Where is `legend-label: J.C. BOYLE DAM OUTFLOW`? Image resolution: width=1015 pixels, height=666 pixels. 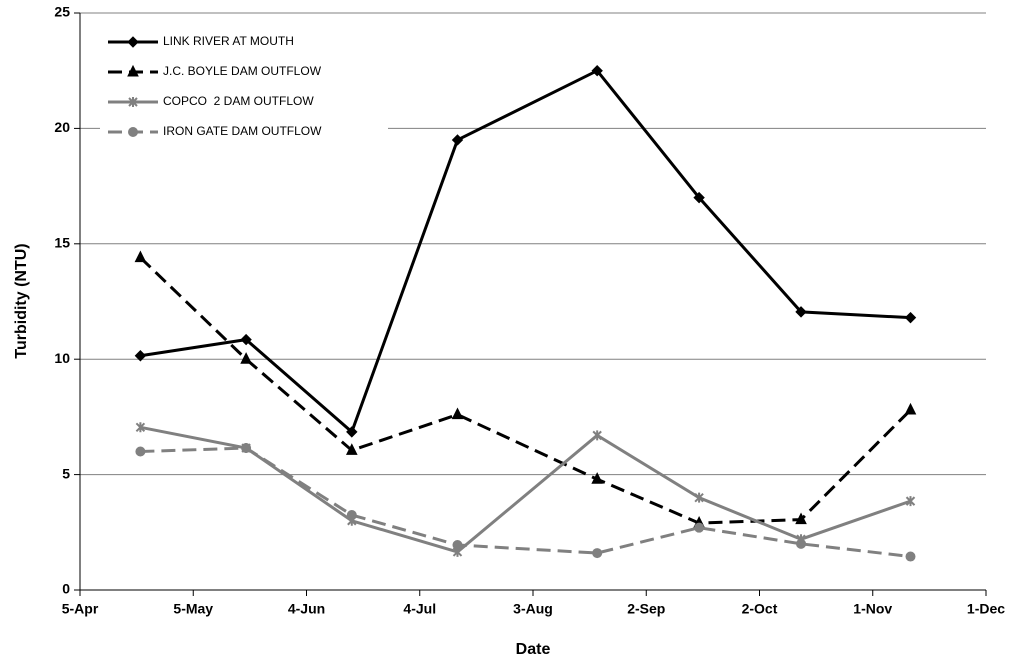 legend-label: J.C. BOYLE DAM OUTFLOW is located at coordinates (242, 71).